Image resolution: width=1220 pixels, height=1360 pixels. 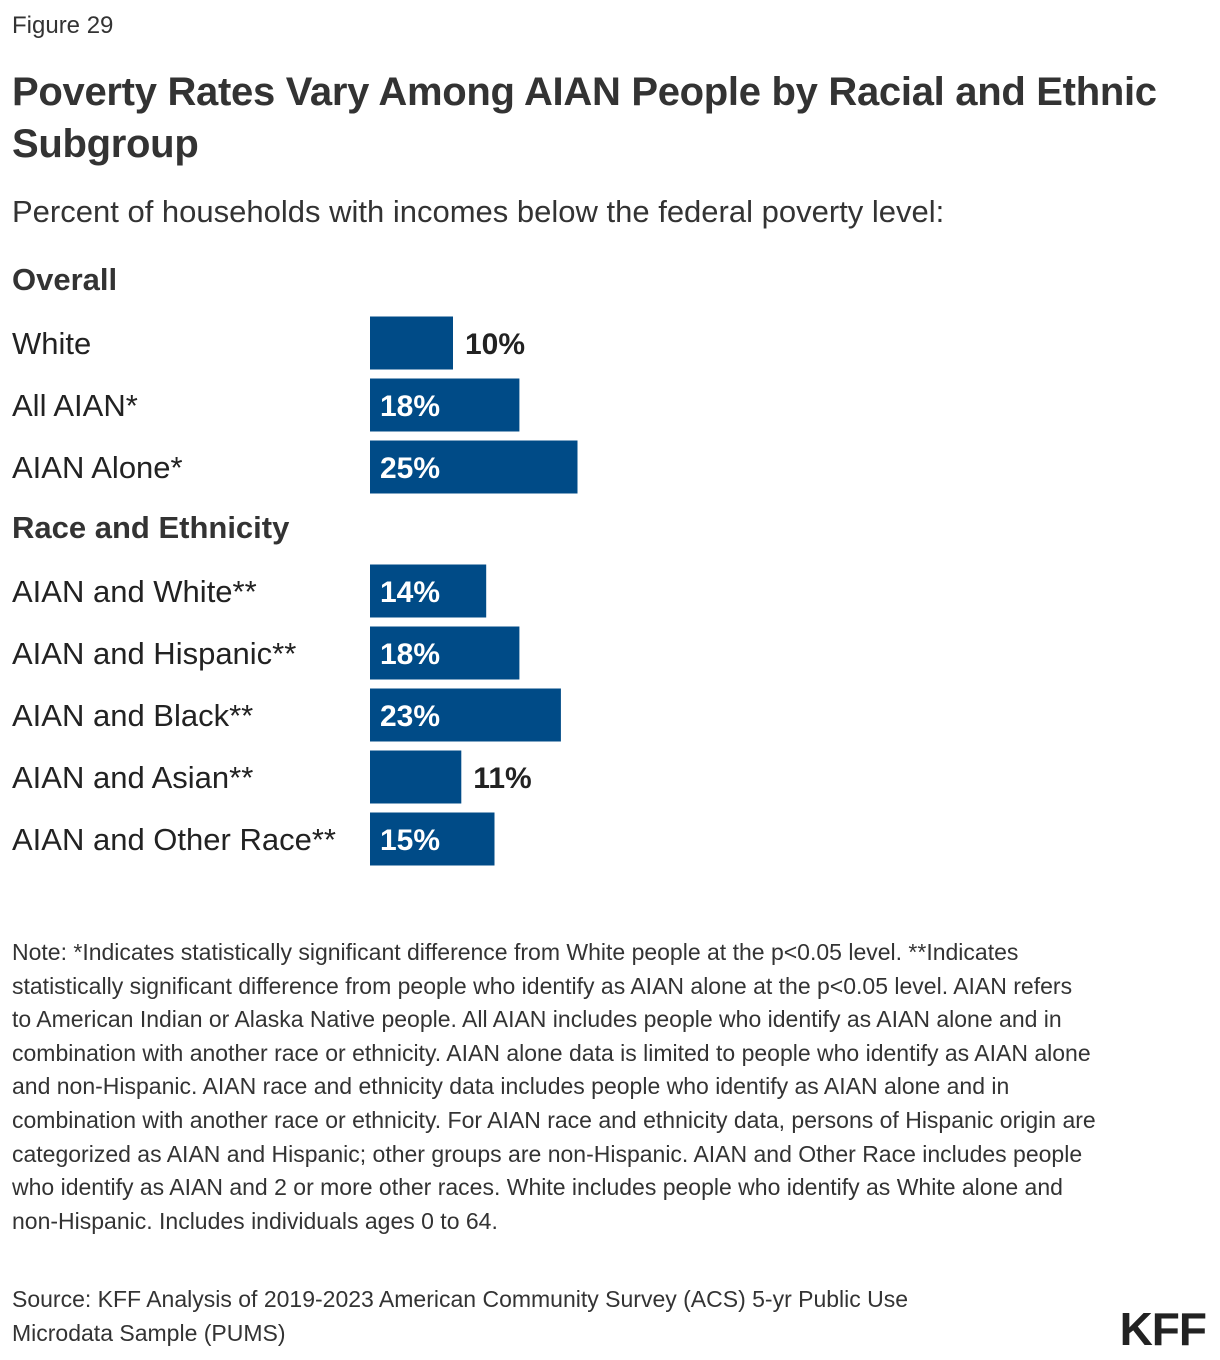 What do you see at coordinates (174, 839) in the screenshot?
I see `category-label: AIAN and Other Race**` at bounding box center [174, 839].